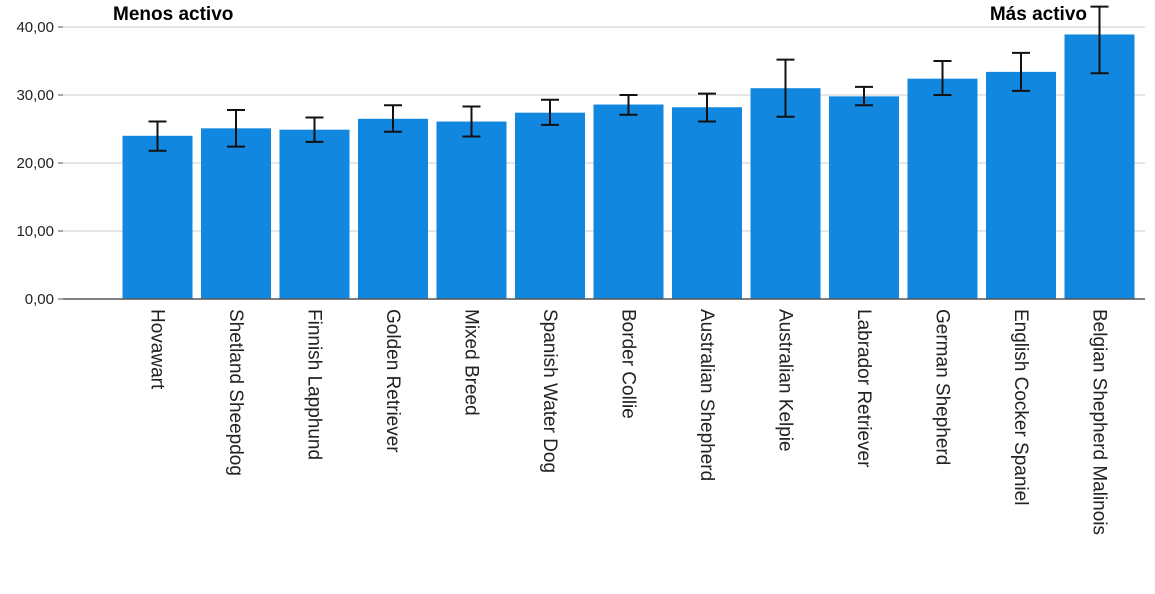 This screenshot has height=594, width=1155. I want to click on x-tick-label: Hovawart, so click(157, 349).